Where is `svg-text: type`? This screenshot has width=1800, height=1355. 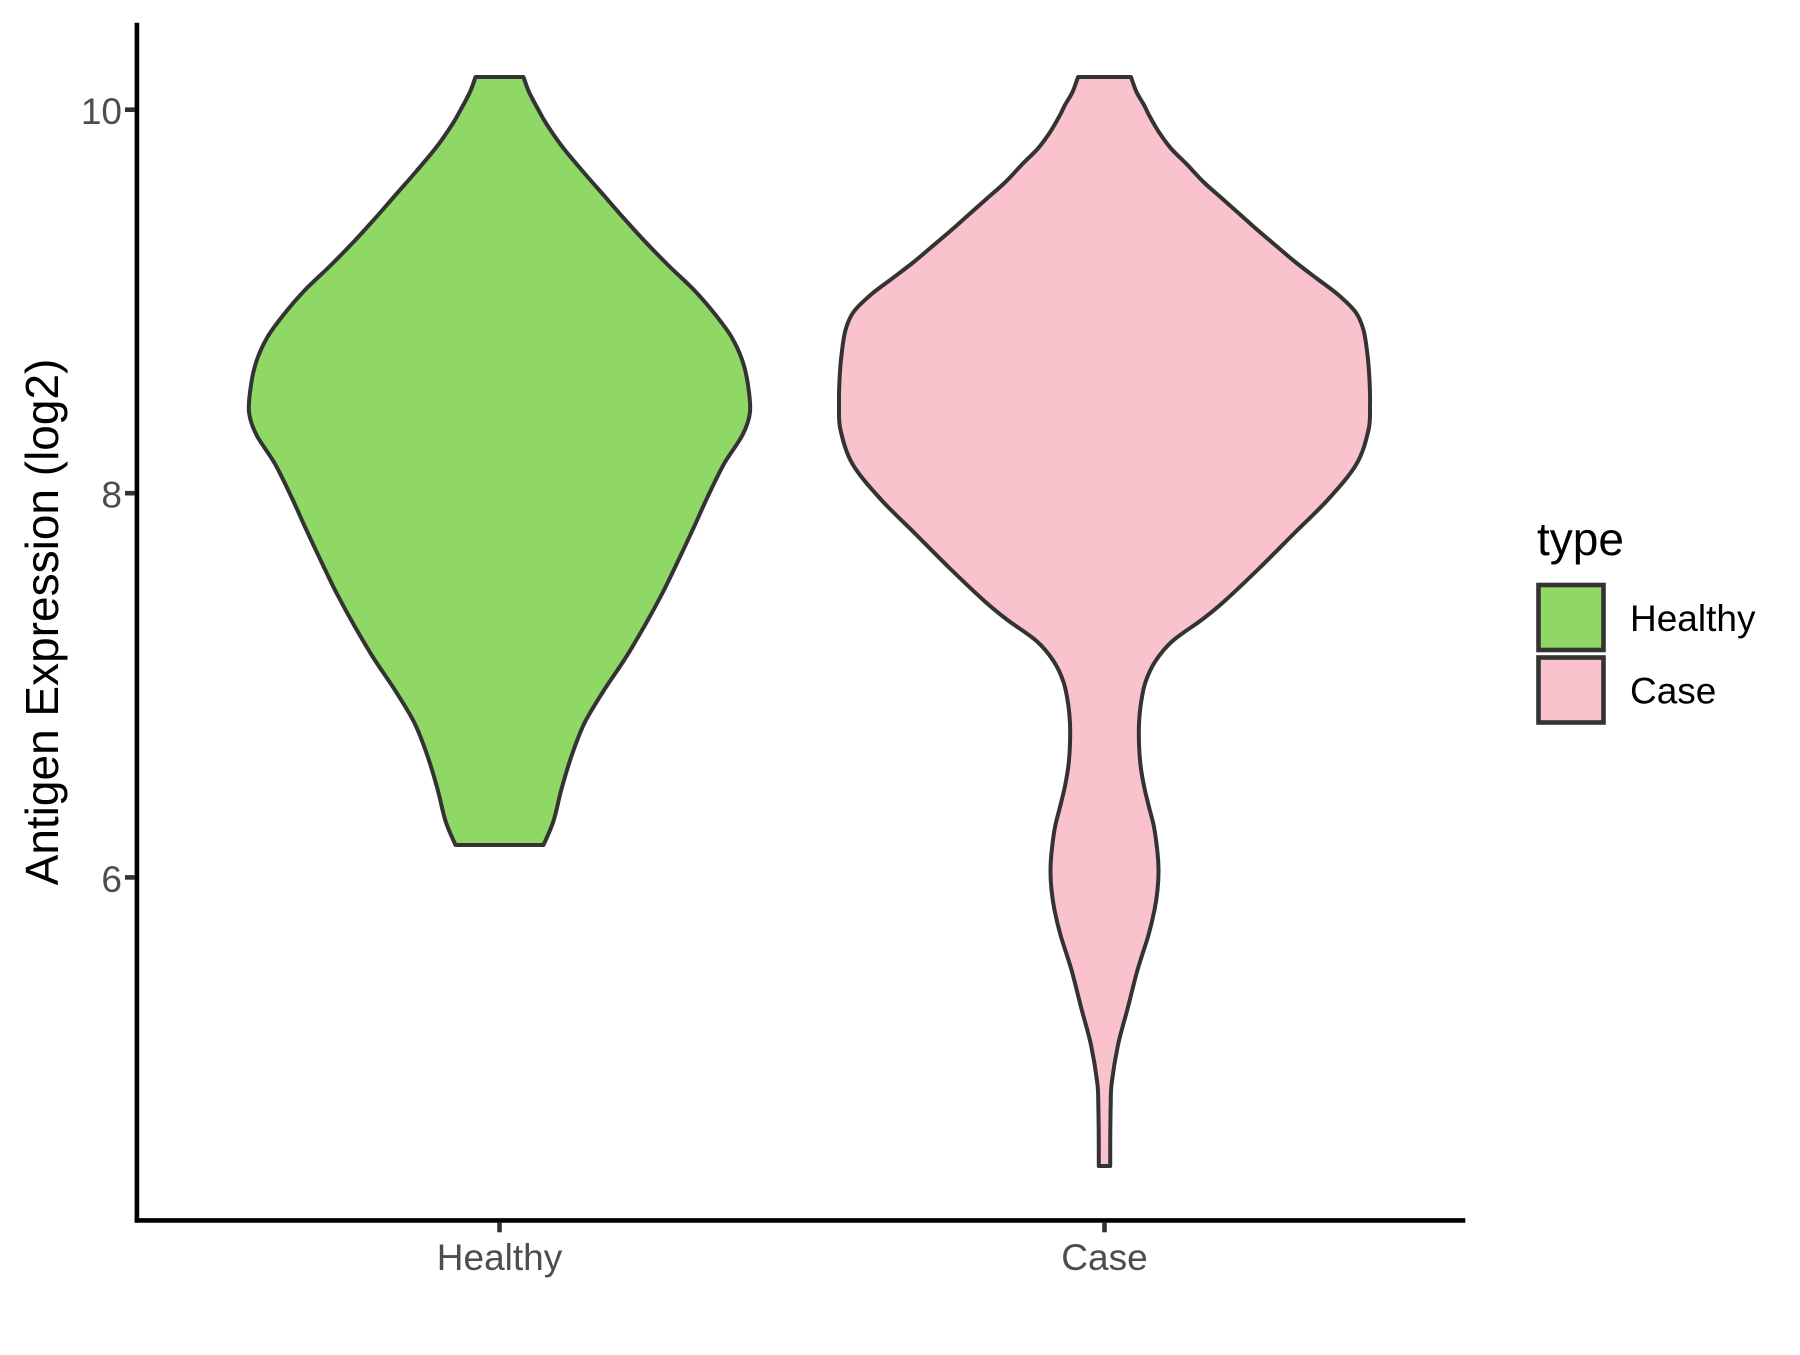
svg-text: type is located at coordinates (1580, 539).